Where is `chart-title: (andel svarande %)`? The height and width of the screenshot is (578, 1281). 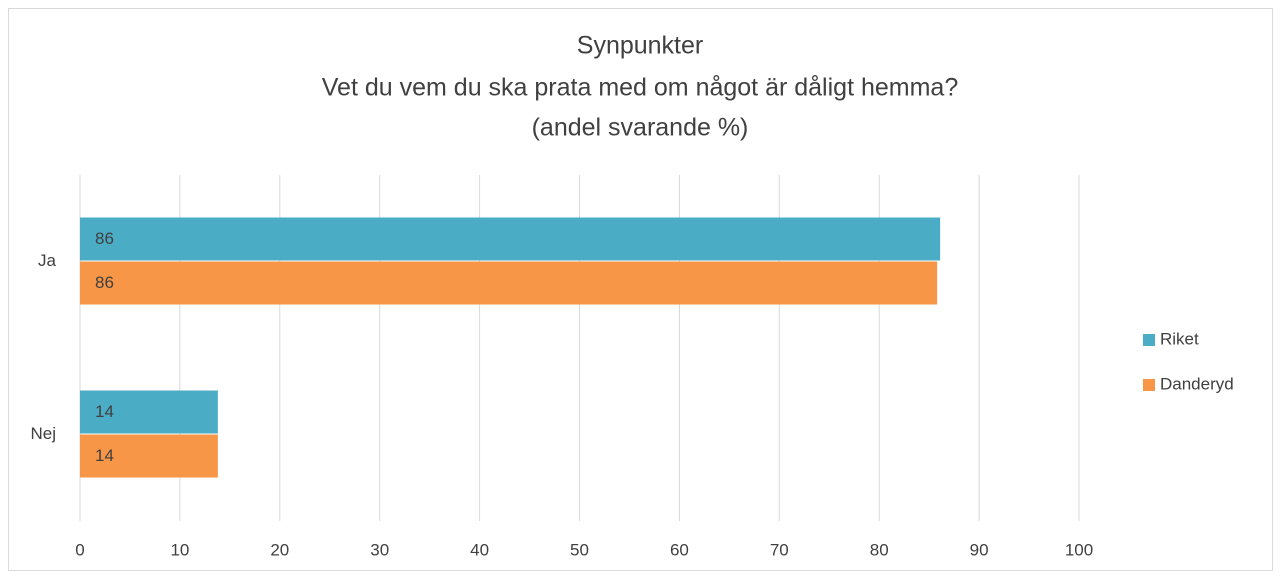
chart-title: (andel svarande %) is located at coordinates (640, 128).